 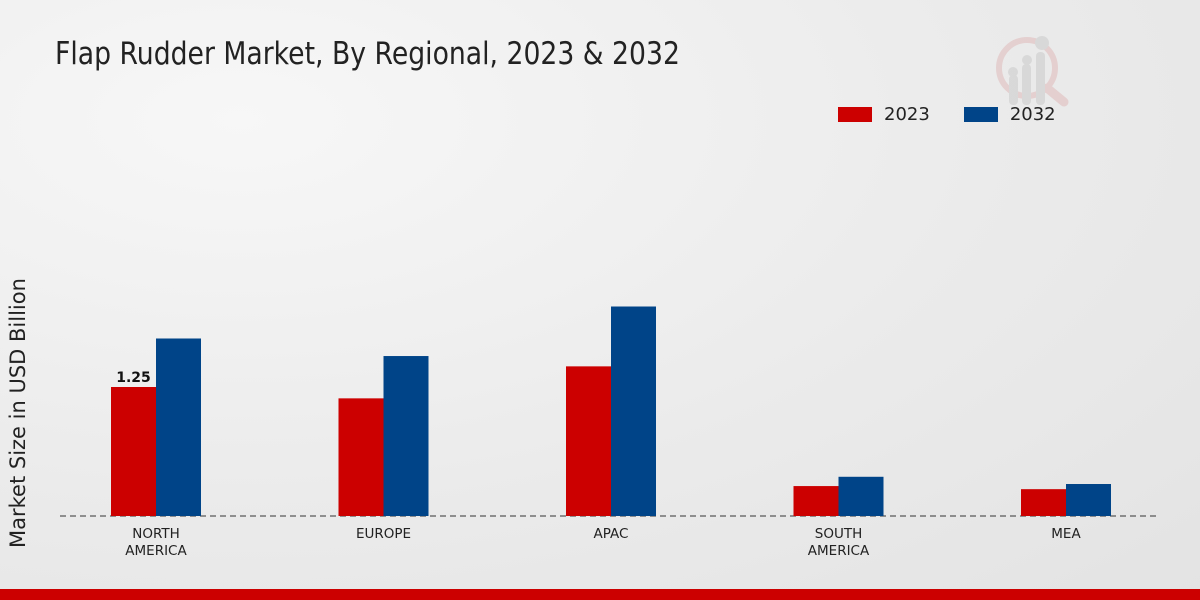 I want to click on bar-2032-europe, so click(x=406, y=436).